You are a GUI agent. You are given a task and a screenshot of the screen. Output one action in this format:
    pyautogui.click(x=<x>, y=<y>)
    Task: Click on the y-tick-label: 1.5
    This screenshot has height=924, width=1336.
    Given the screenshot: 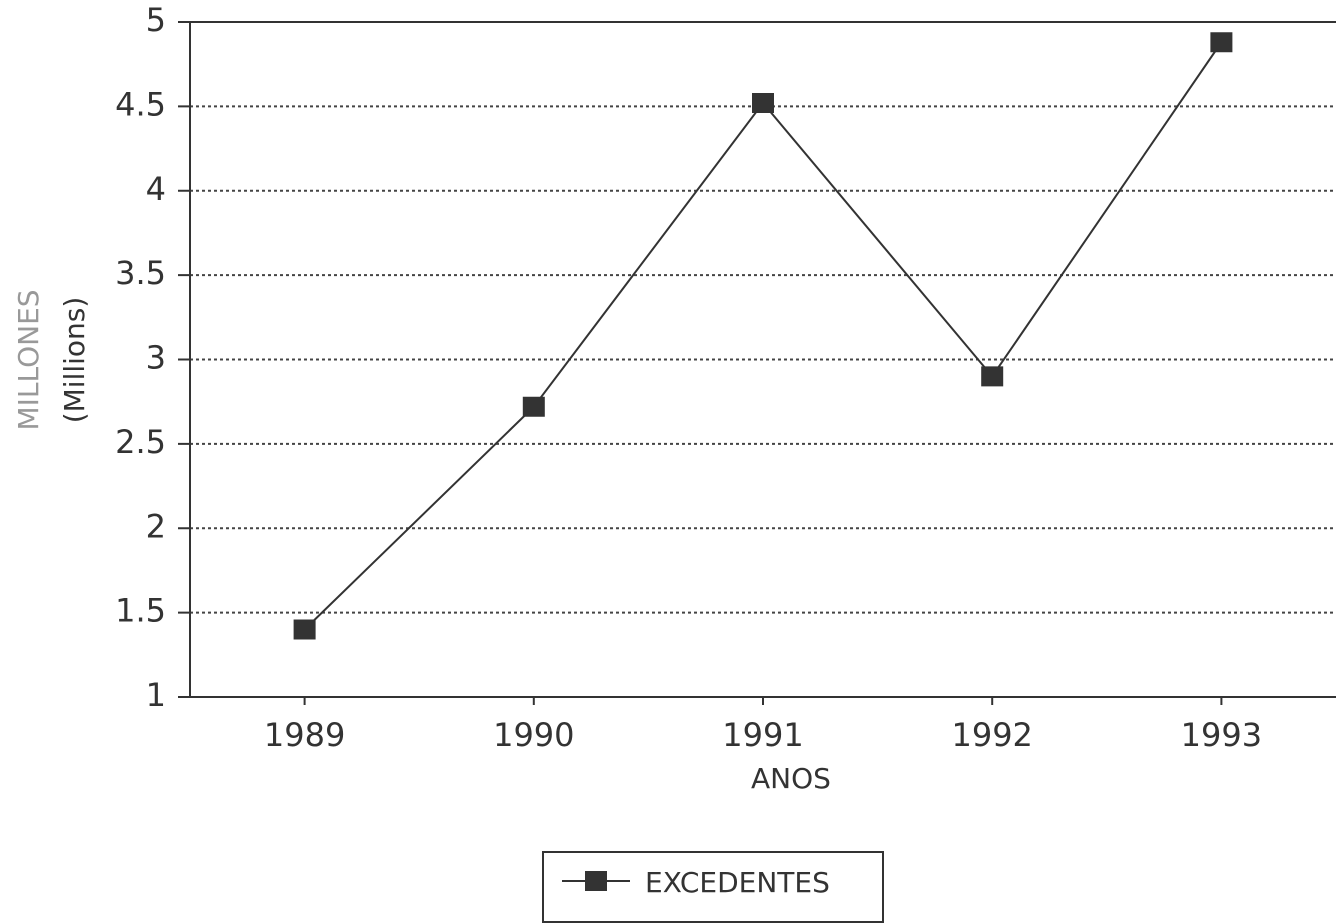 What is the action you would take?
    pyautogui.click(x=140, y=611)
    